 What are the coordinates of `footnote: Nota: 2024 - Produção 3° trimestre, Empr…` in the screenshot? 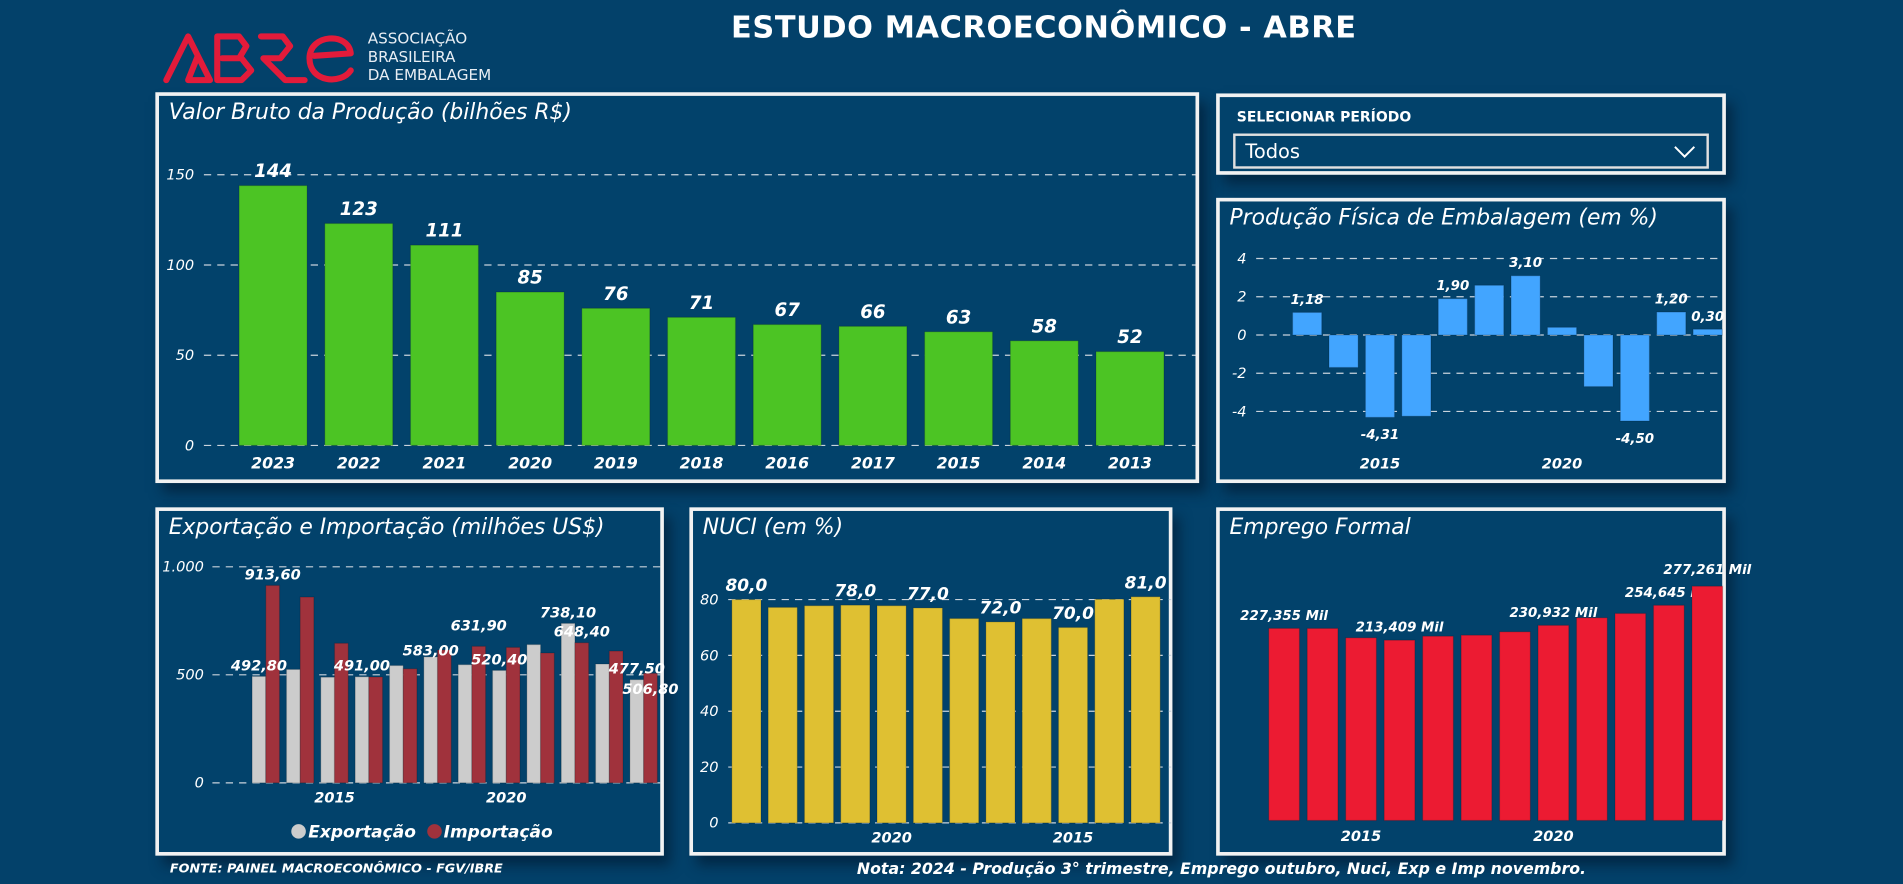 It's located at (1221, 869).